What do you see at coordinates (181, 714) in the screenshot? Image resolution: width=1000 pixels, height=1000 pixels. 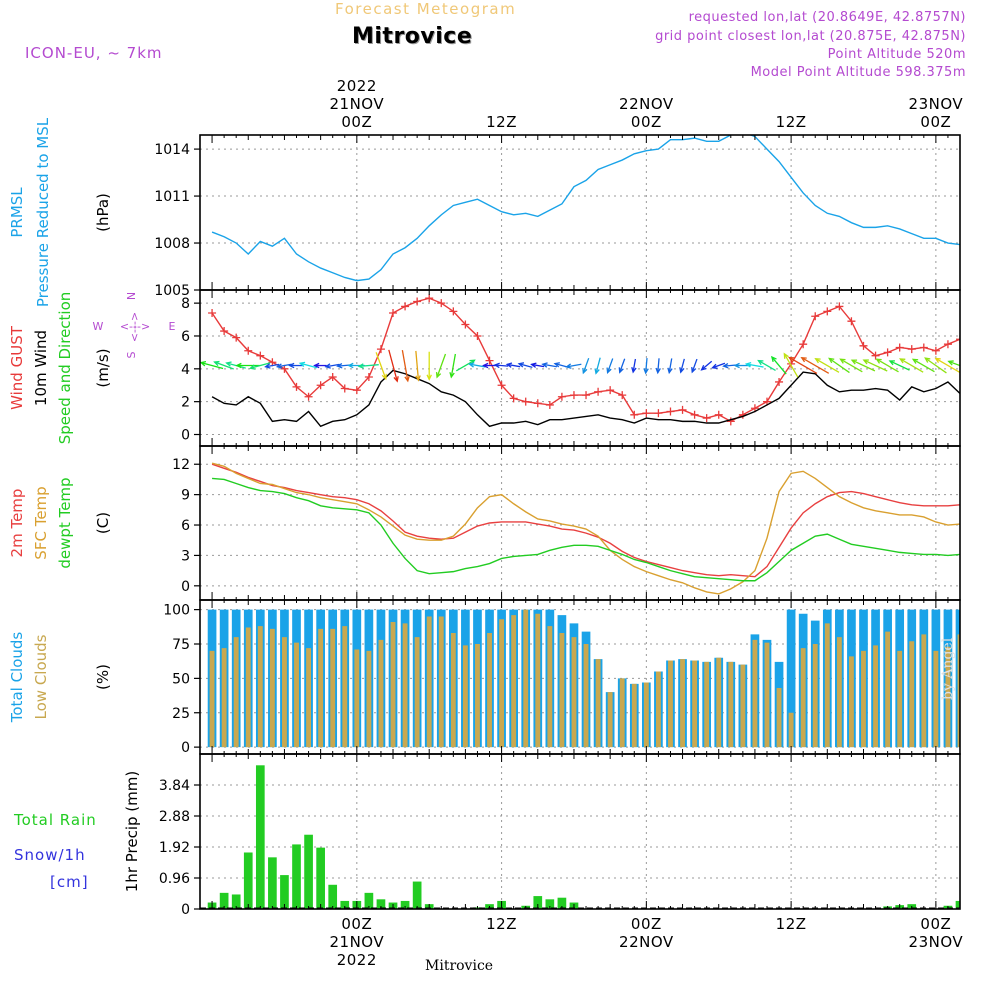 I see `y-tick-label: 25` at bounding box center [181, 714].